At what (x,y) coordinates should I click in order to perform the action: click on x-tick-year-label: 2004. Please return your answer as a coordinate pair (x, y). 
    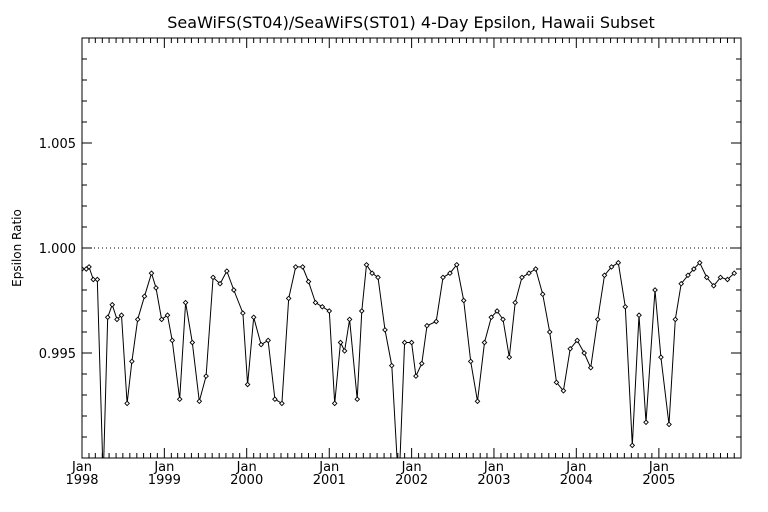
    Looking at the image, I should click on (576, 480).